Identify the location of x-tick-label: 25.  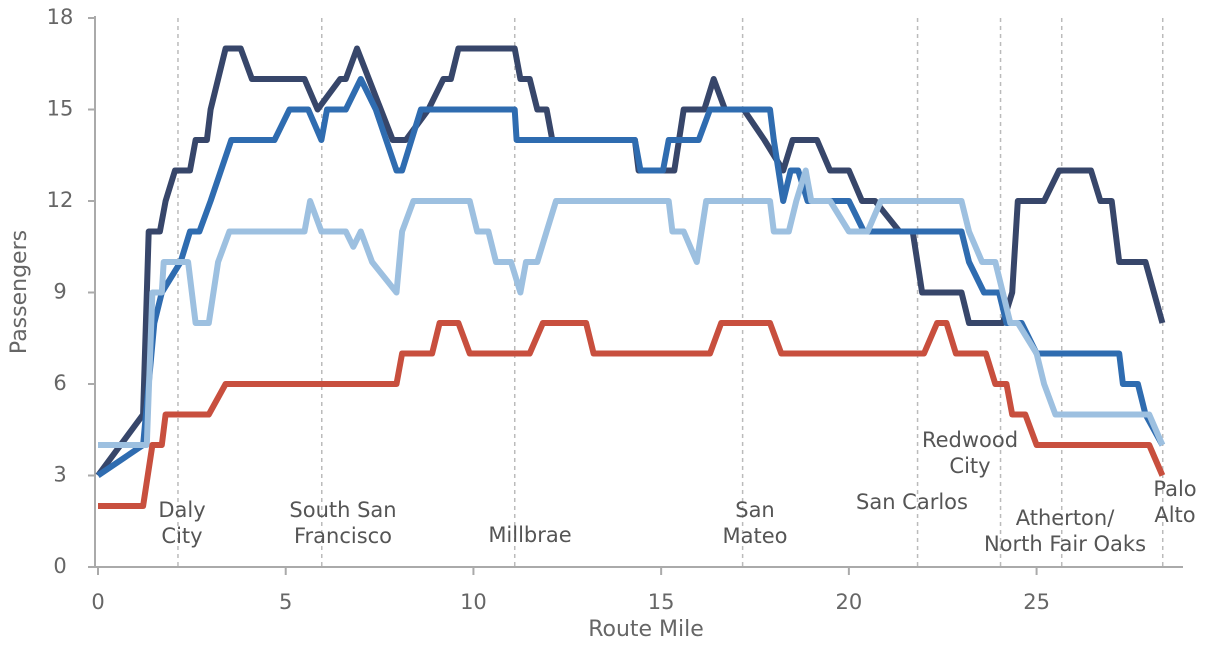
(1036, 602).